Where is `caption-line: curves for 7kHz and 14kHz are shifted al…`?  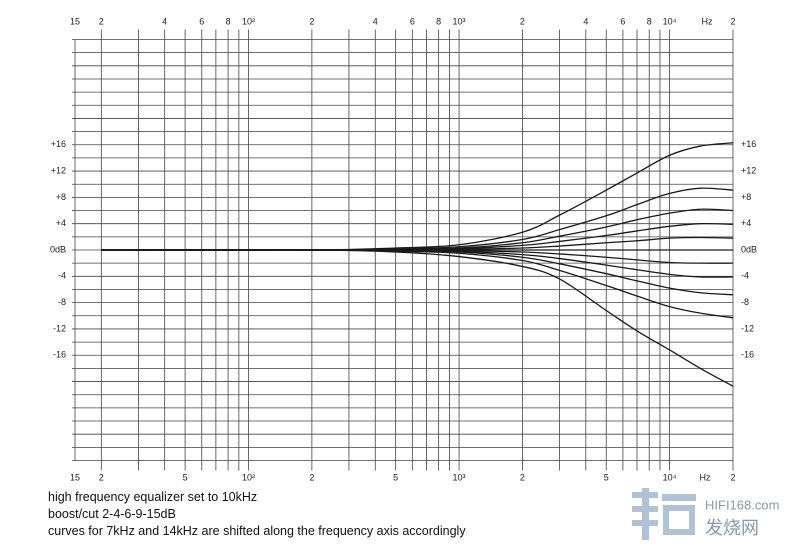 caption-line: curves for 7kHz and 14kHz are shifted al… is located at coordinates (257, 531).